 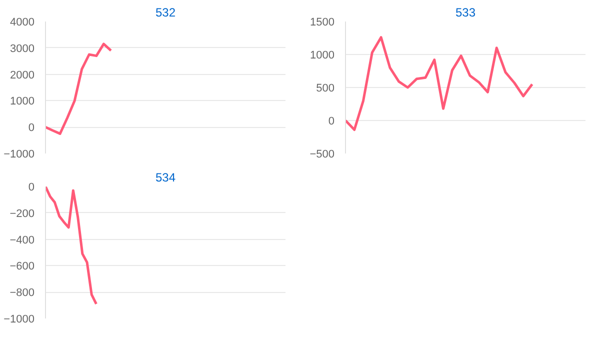 I want to click on chart-title: 534, so click(x=165, y=177).